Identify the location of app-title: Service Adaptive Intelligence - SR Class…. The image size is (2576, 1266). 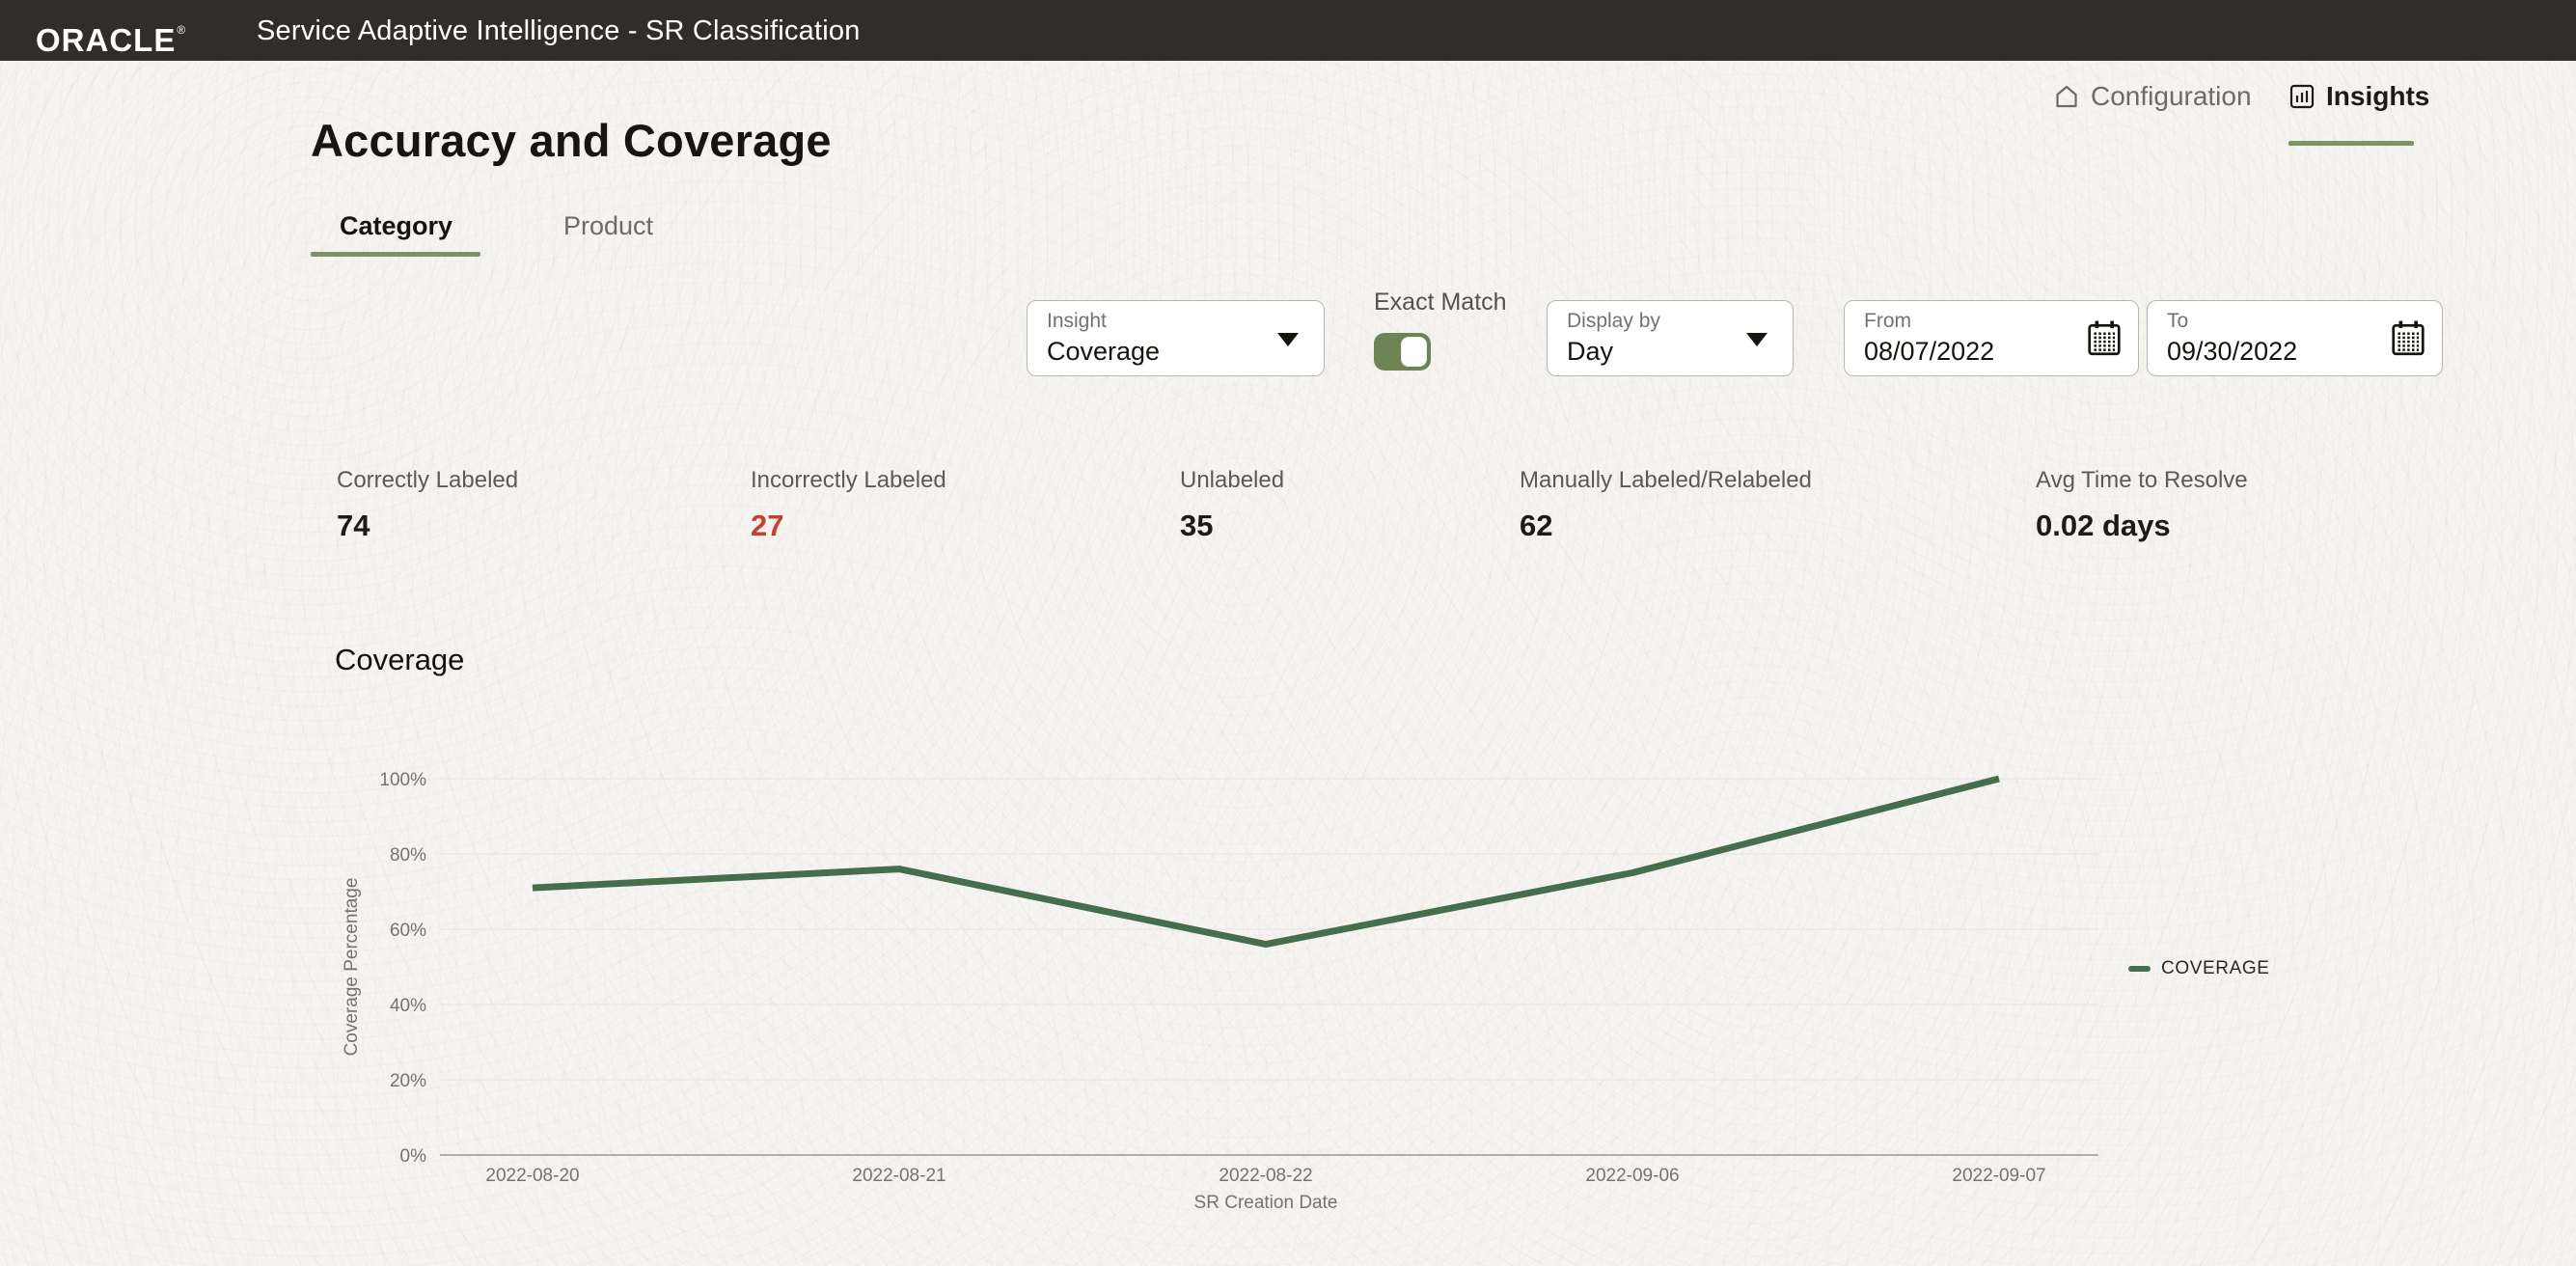
(559, 30).